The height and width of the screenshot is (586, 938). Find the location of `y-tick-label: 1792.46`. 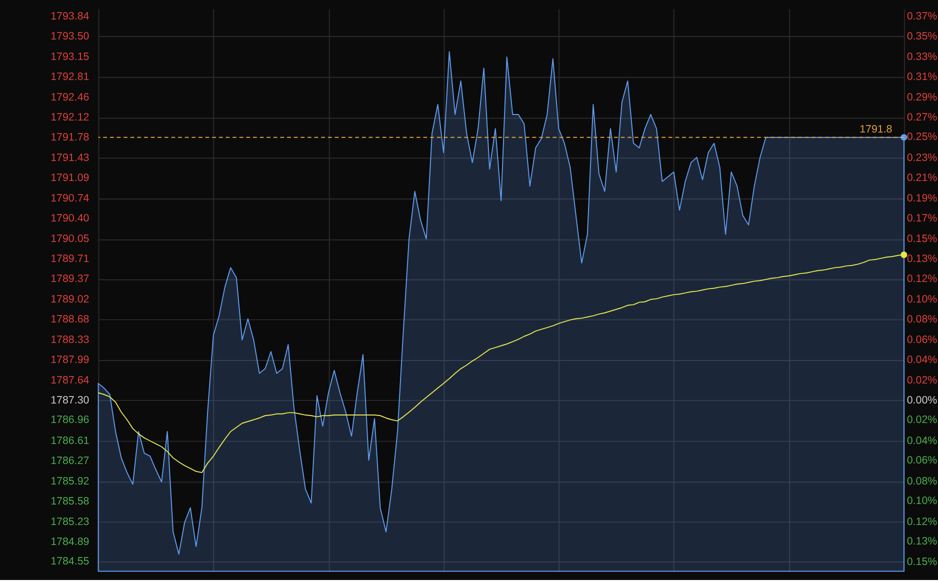

y-tick-label: 1792.46 is located at coordinates (70, 97).